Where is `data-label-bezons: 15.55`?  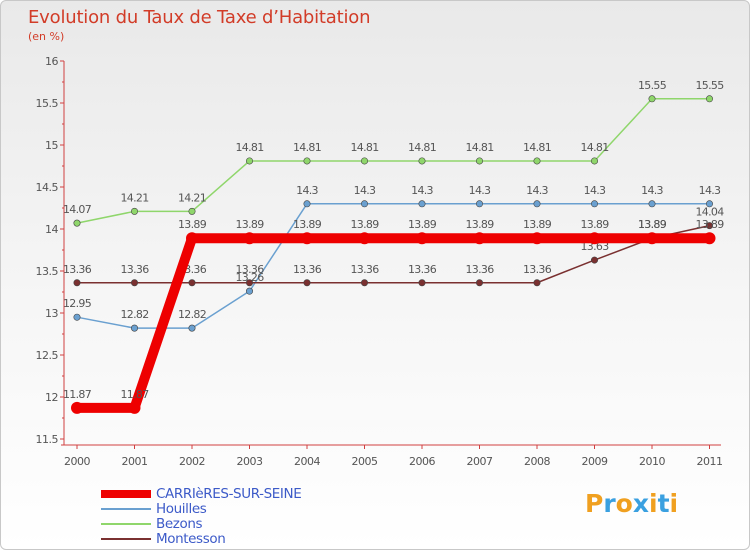 data-label-bezons: 15.55 is located at coordinates (652, 85).